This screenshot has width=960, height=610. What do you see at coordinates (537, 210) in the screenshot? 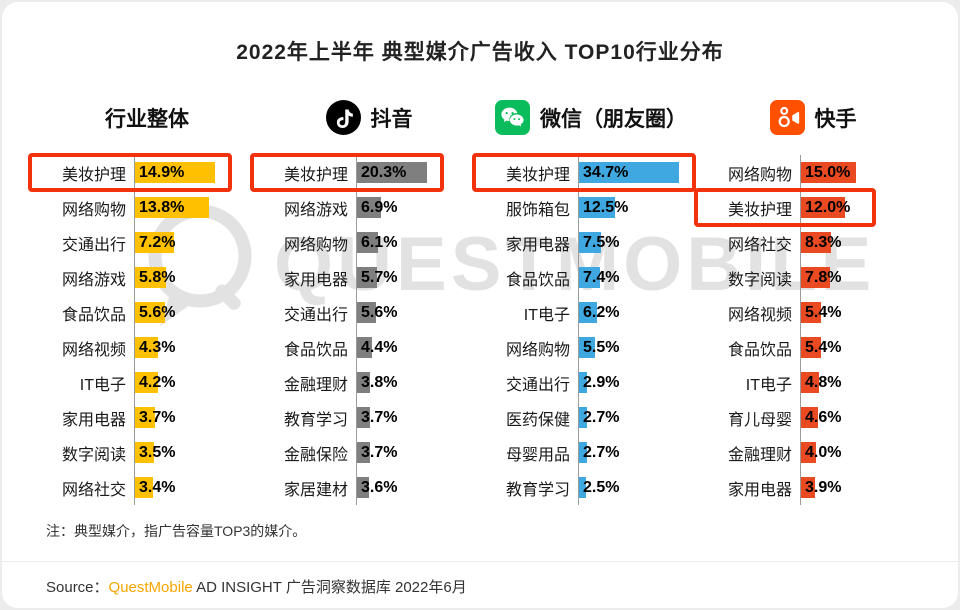
I see `industry-label: 服饰箱包` at bounding box center [537, 210].